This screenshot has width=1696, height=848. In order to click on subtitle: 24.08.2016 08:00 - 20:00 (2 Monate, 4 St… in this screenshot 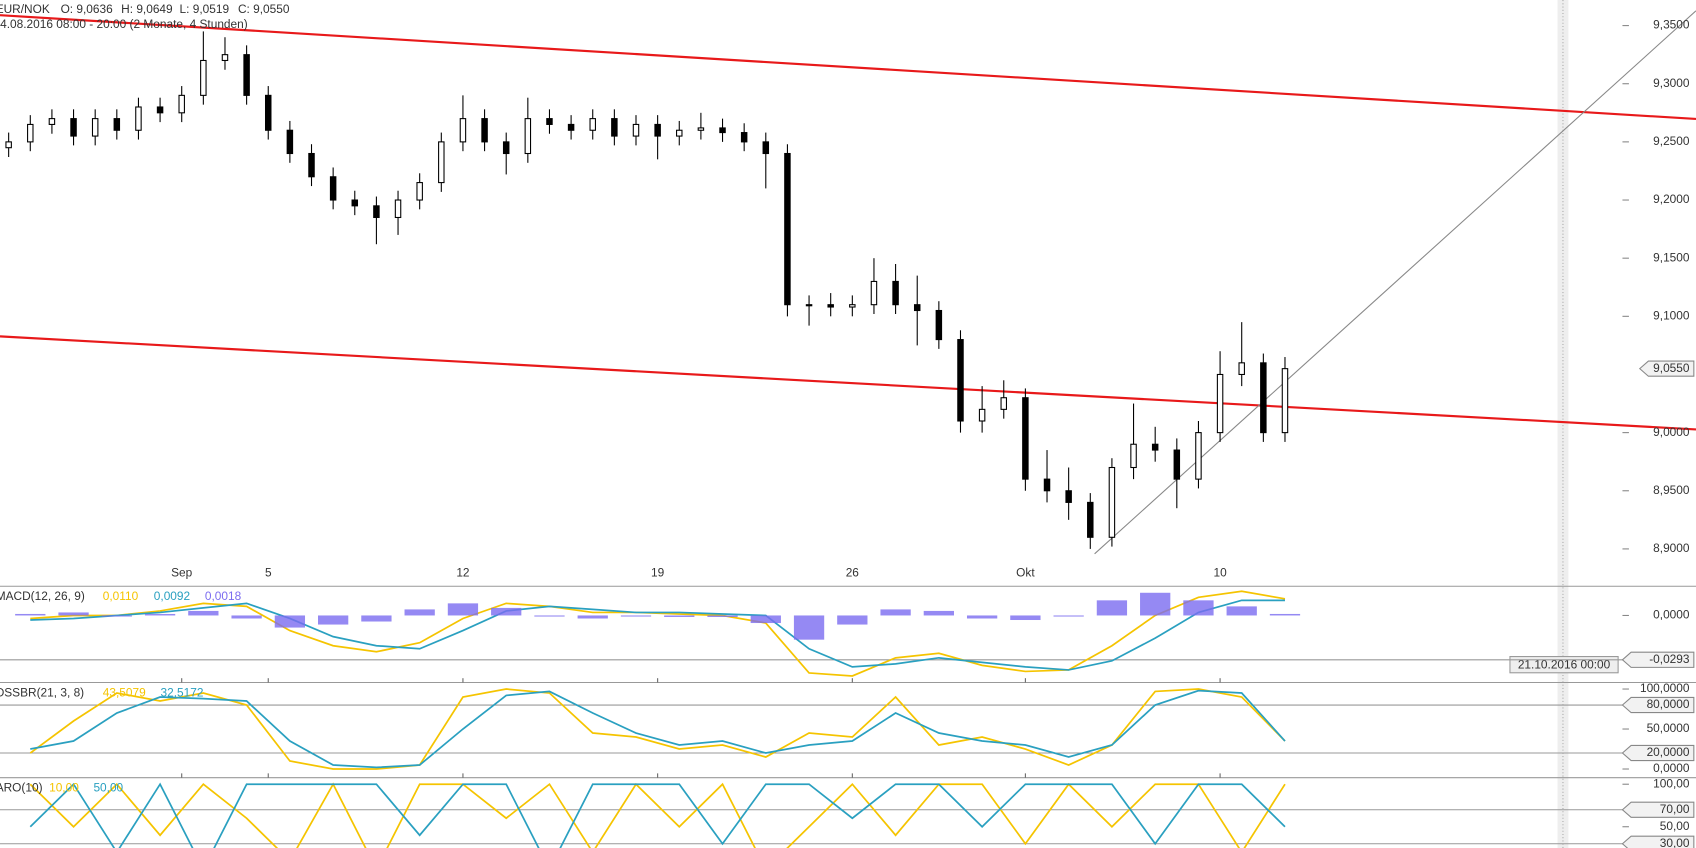, I will do `click(124, 24)`.